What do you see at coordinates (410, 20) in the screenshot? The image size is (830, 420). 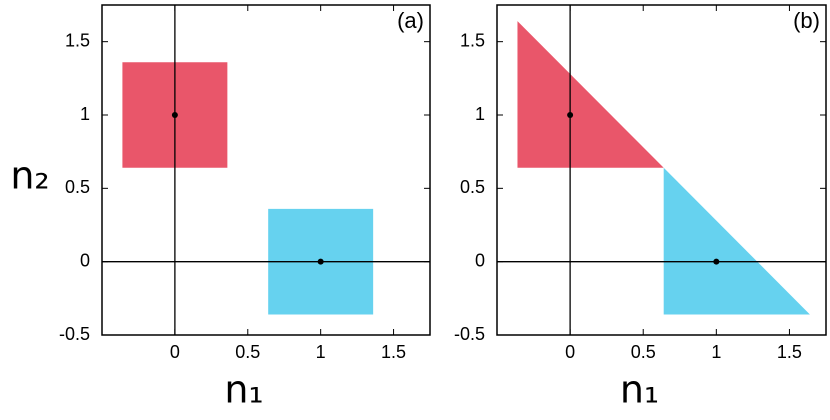 I see `panel-label: (a)` at bounding box center [410, 20].